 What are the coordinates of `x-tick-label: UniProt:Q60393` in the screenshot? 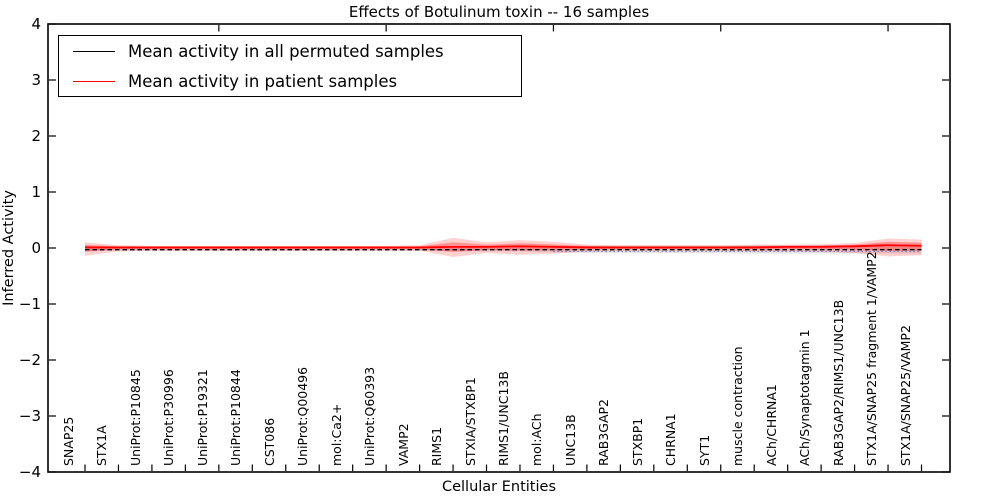 It's located at (370, 416).